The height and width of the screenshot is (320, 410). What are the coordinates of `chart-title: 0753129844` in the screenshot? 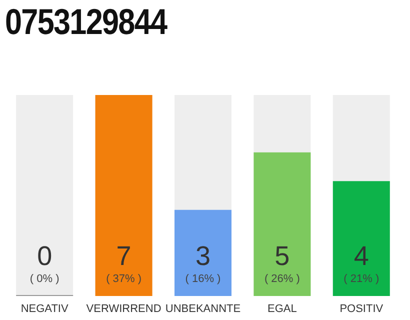 It's located at (86, 22).